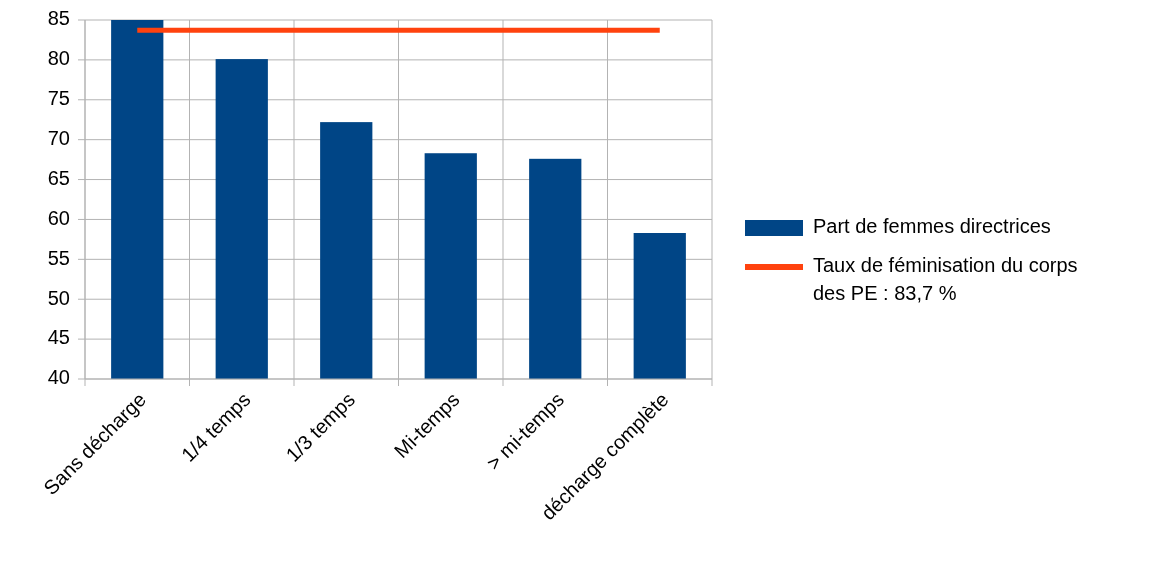 The height and width of the screenshot is (572, 1166). I want to click on y-tick-label: 40, so click(58, 377).